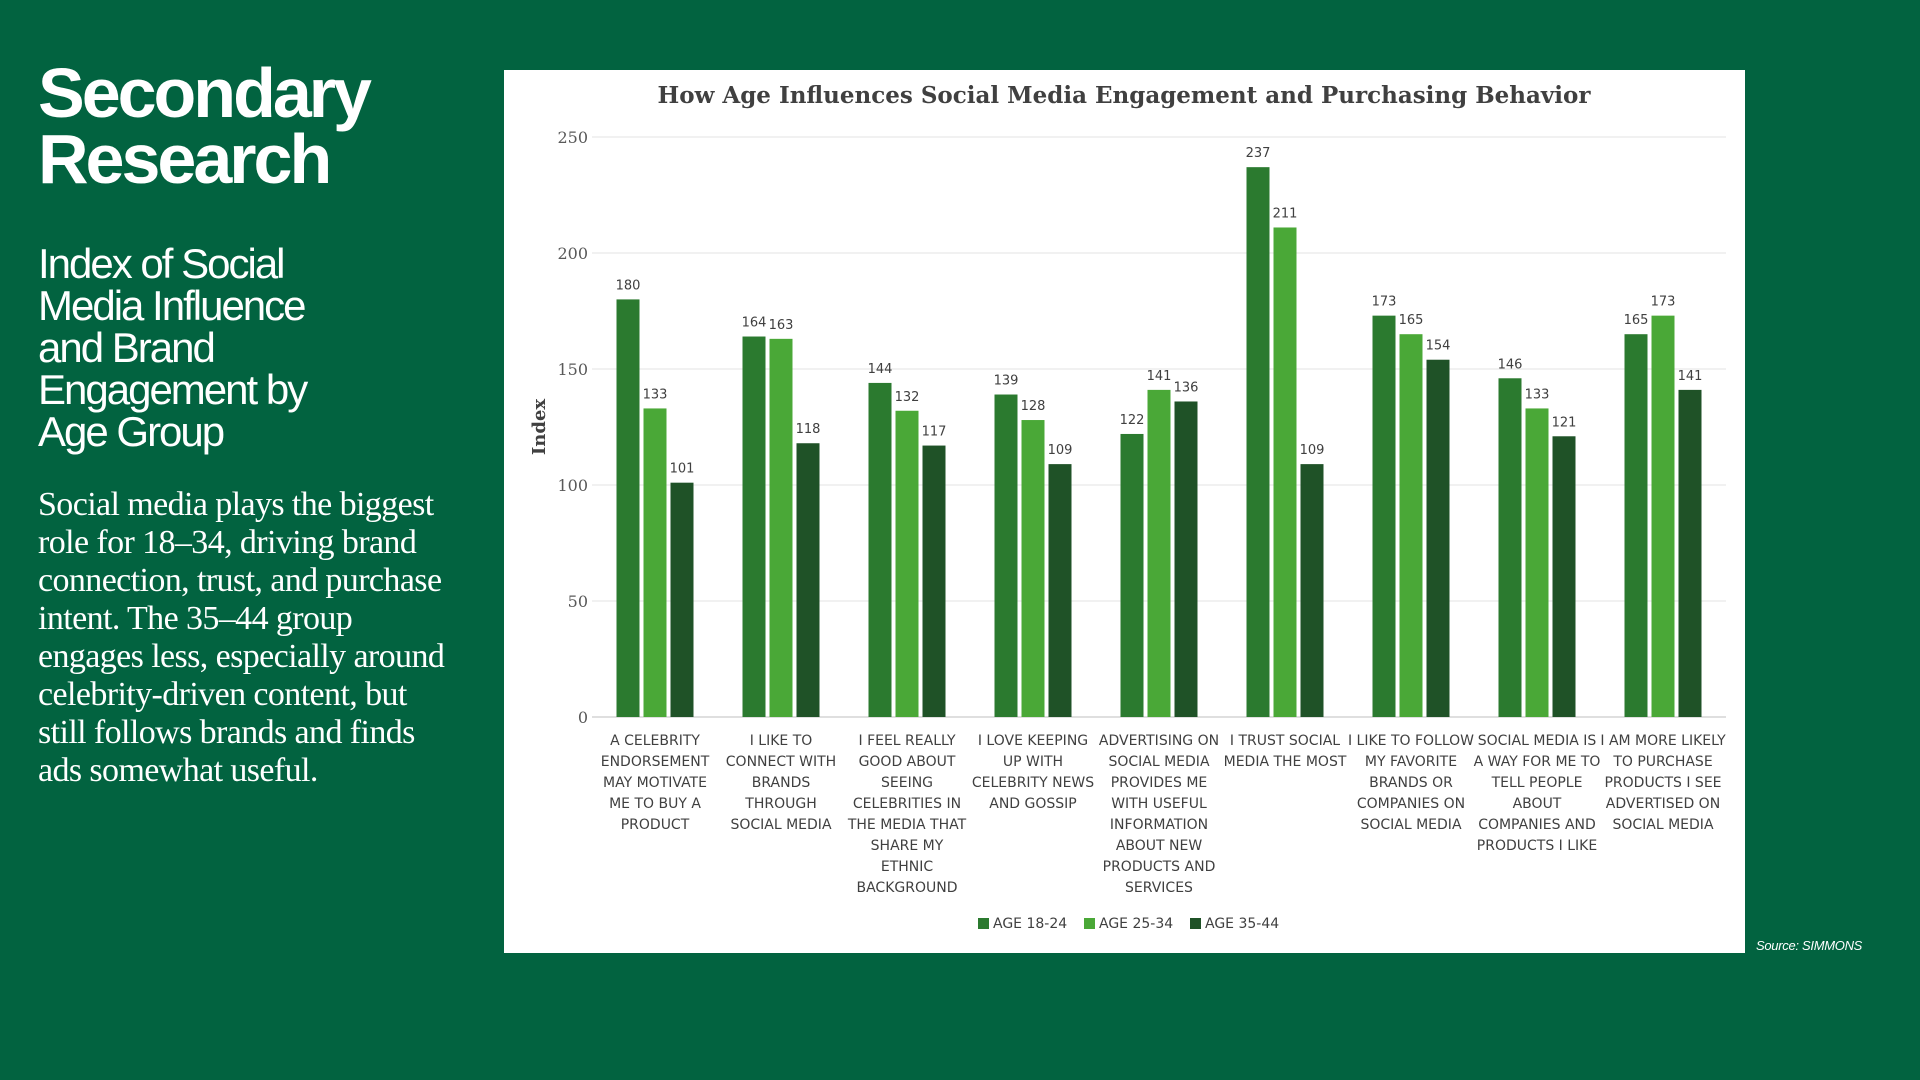 The width and height of the screenshot is (1920, 1080). What do you see at coordinates (1159, 783) in the screenshot?
I see `x-tick-label-line: PROVIDES ME` at bounding box center [1159, 783].